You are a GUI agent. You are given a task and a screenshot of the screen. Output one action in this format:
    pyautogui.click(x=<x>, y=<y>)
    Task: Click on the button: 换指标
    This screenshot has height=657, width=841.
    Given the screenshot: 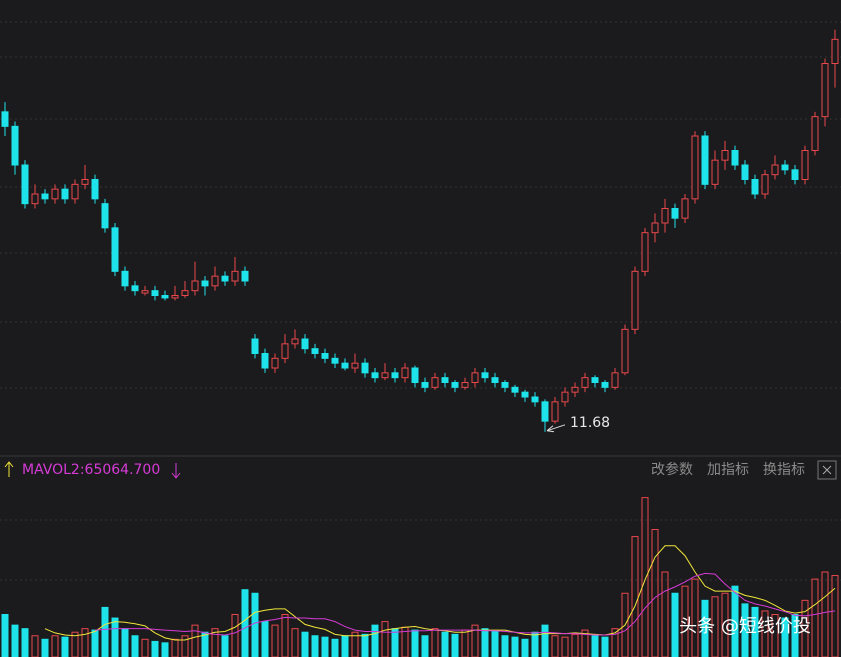 What is the action you would take?
    pyautogui.click(x=784, y=469)
    